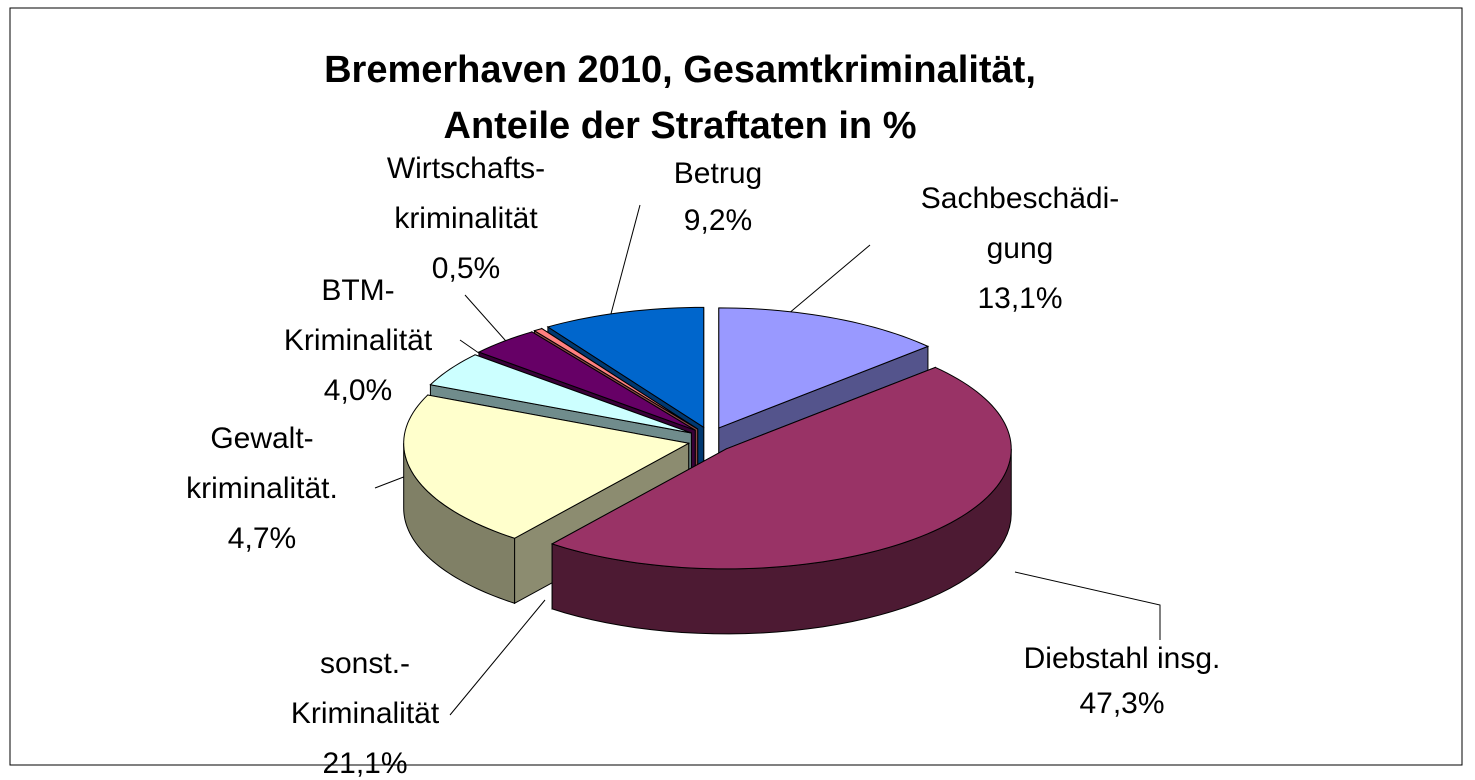 The width and height of the screenshot is (1475, 780). Describe the element at coordinates (357, 290) in the screenshot. I see `category-label: BTM-` at that location.